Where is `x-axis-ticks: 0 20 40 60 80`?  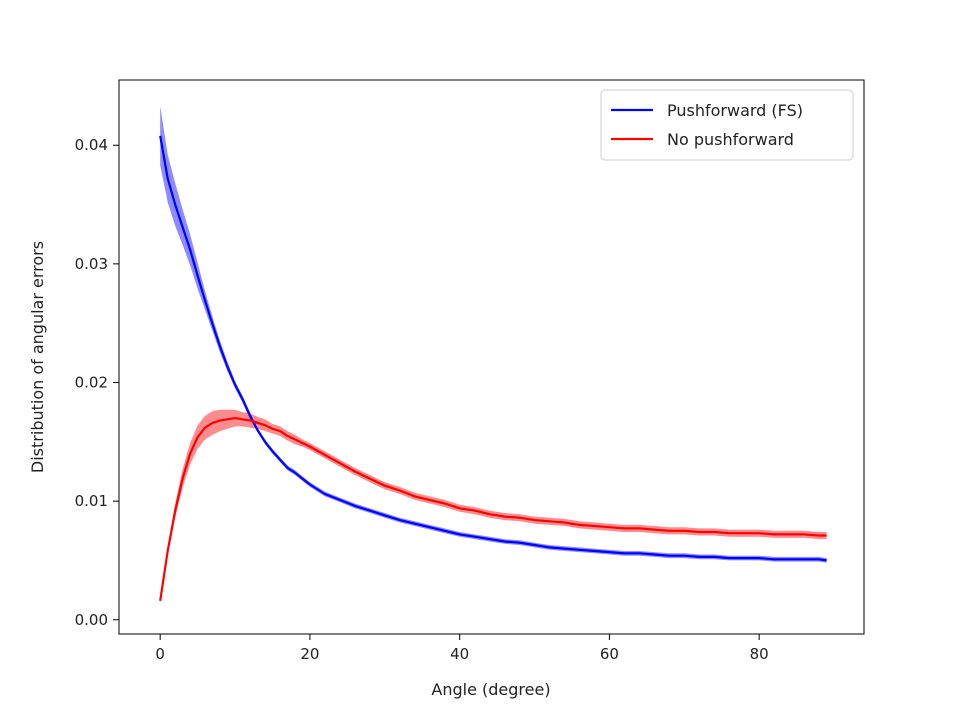 x-axis-ticks: 0 20 40 60 80 is located at coordinates (462, 648).